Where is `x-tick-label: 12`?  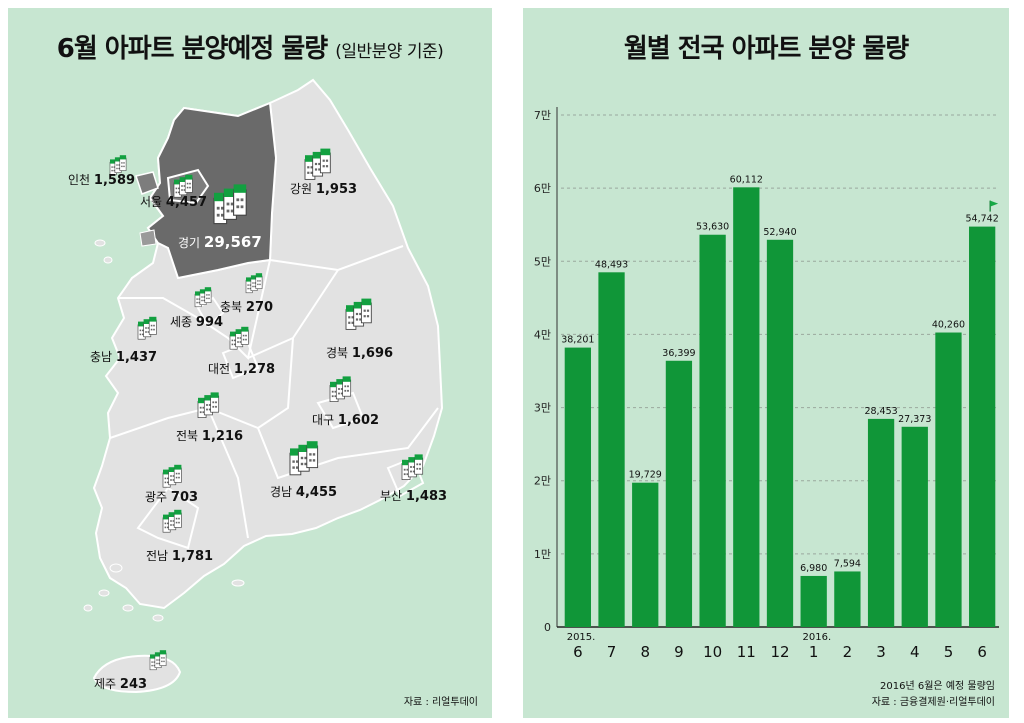
x-tick-label: 12 is located at coordinates (779, 652).